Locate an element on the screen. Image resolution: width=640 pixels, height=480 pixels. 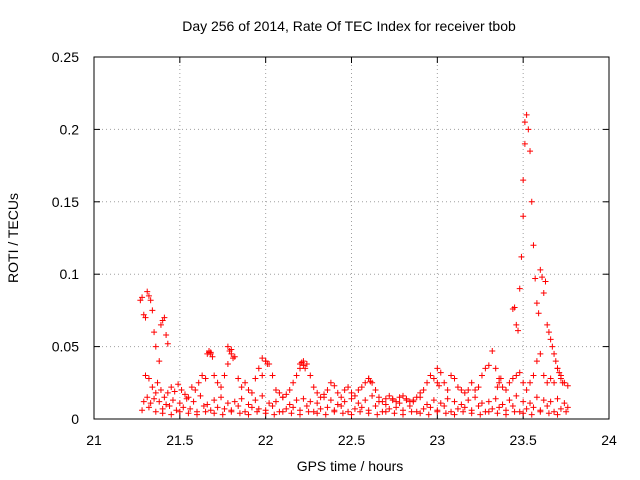
y-tick-label: 0.05 is located at coordinates (65, 347).